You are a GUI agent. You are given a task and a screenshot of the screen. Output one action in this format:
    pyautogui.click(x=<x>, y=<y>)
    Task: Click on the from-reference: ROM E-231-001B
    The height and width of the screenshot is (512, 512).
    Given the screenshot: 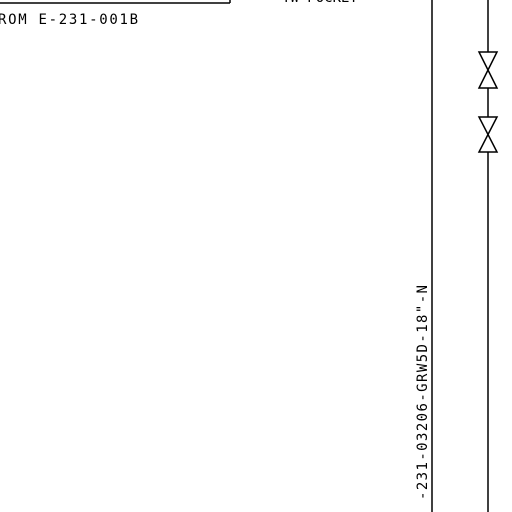 What is the action you would take?
    pyautogui.click(x=69, y=20)
    